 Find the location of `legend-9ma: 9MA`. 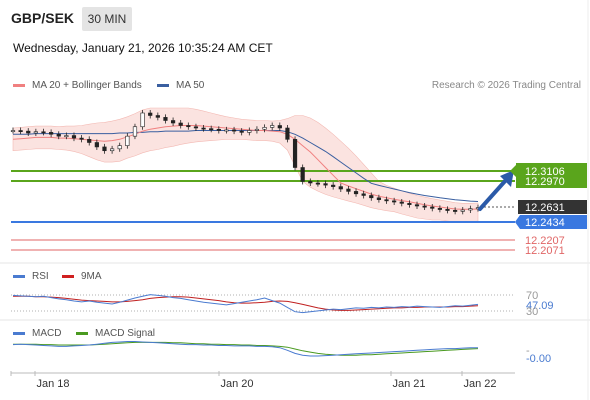

legend-9ma: 9MA is located at coordinates (82, 276).